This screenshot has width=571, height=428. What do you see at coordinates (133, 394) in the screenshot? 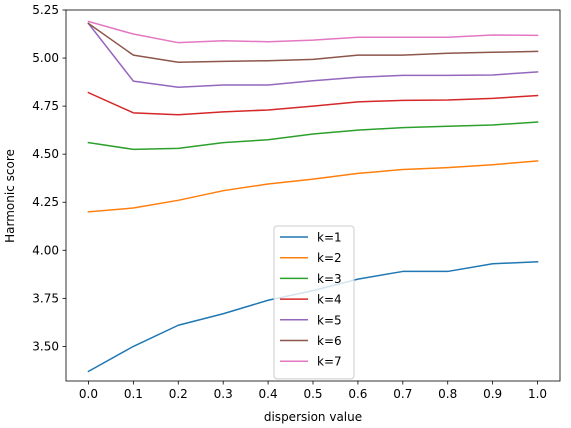
I see `x-tick-label: 0.1` at bounding box center [133, 394].